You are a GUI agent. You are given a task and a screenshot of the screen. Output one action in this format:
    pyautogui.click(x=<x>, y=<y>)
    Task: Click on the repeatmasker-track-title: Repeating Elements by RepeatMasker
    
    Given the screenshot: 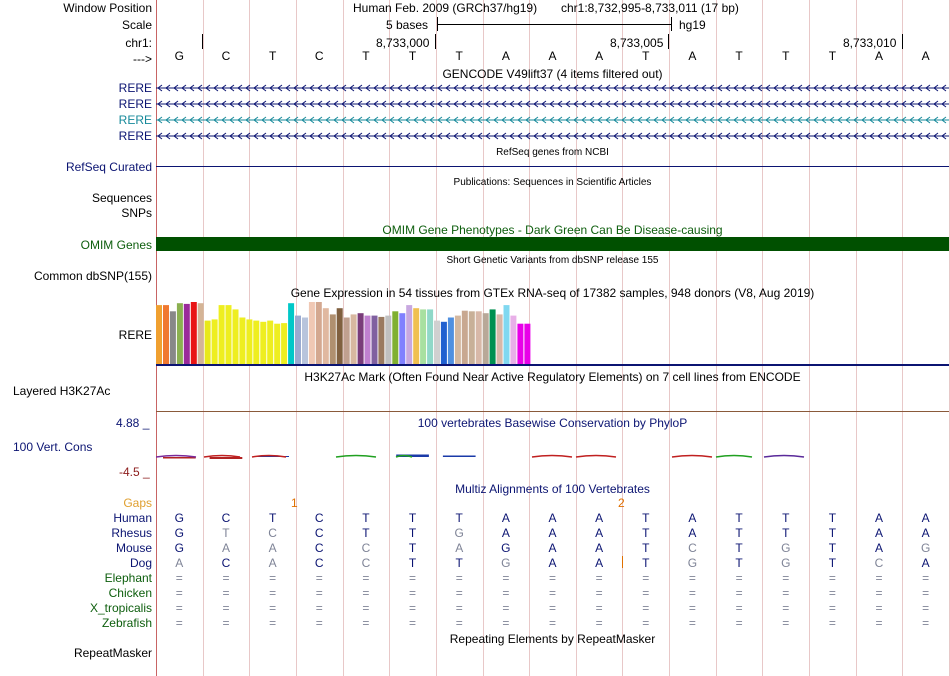 What is the action you would take?
    pyautogui.click(x=552, y=639)
    